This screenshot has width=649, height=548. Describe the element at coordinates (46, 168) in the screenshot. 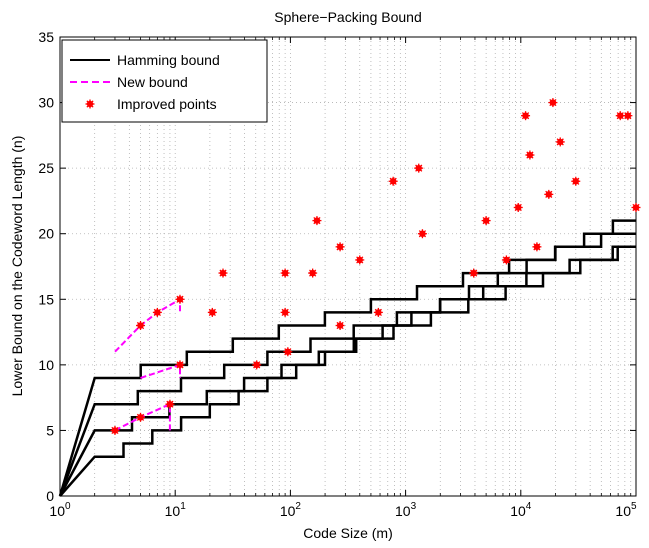

I see `y-tick-label: 25` at that location.